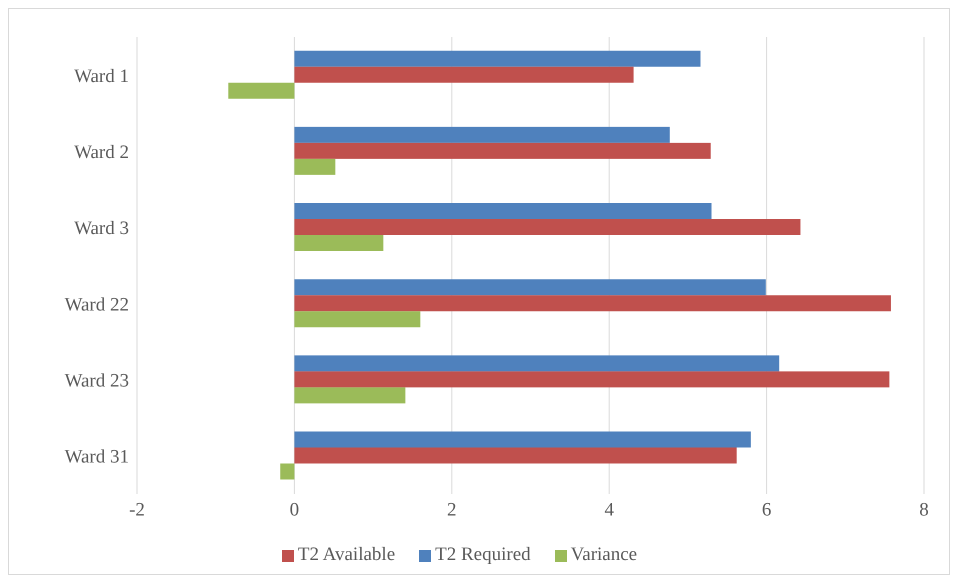  I want to click on y-tick-label: Ward 2, so click(101, 152).